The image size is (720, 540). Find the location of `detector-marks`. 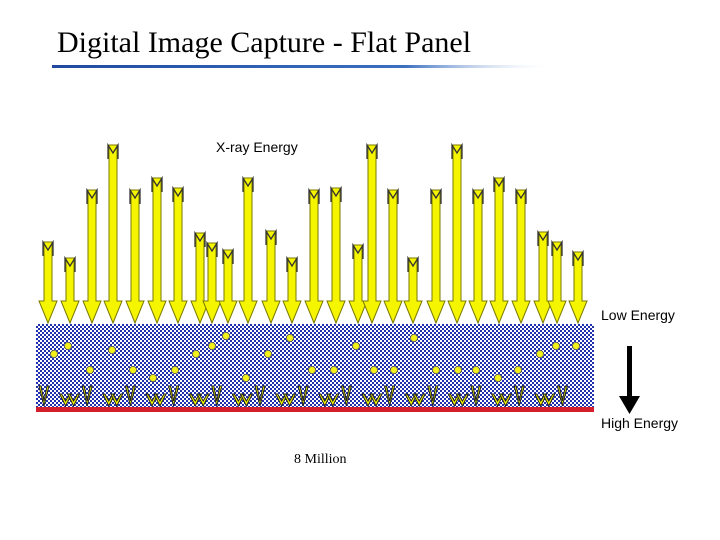

detector-marks is located at coordinates (303, 396).